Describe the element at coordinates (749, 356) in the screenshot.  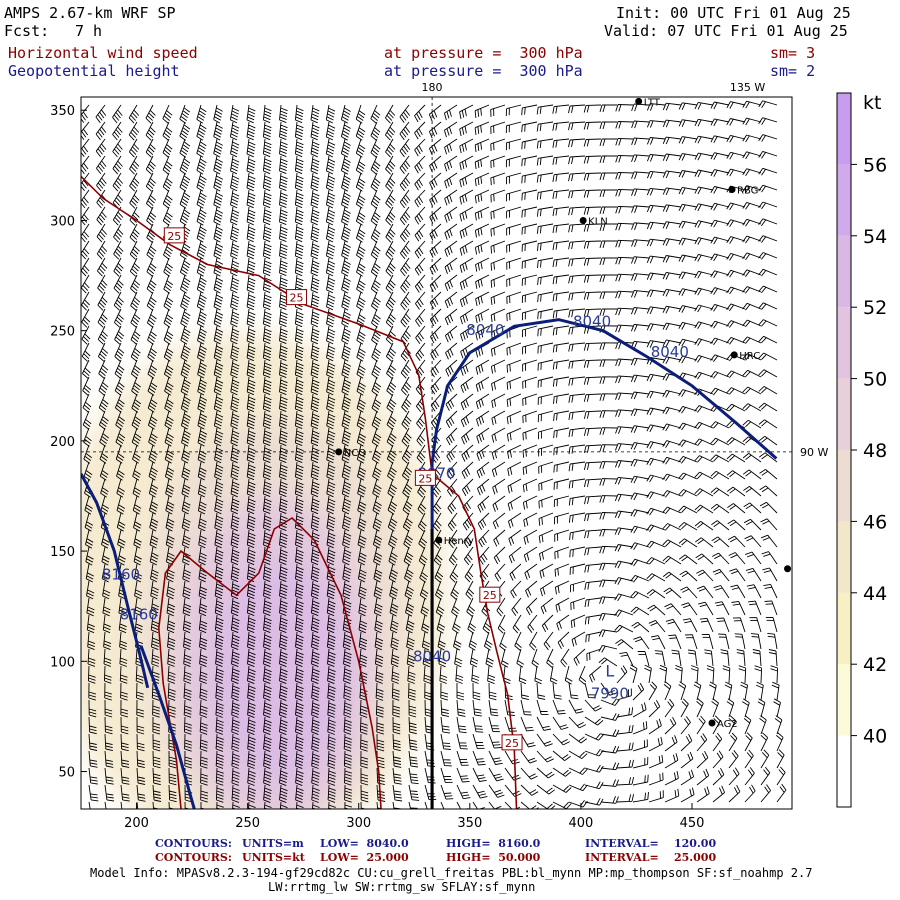
I see `station-label-HRC: HRC` at that location.